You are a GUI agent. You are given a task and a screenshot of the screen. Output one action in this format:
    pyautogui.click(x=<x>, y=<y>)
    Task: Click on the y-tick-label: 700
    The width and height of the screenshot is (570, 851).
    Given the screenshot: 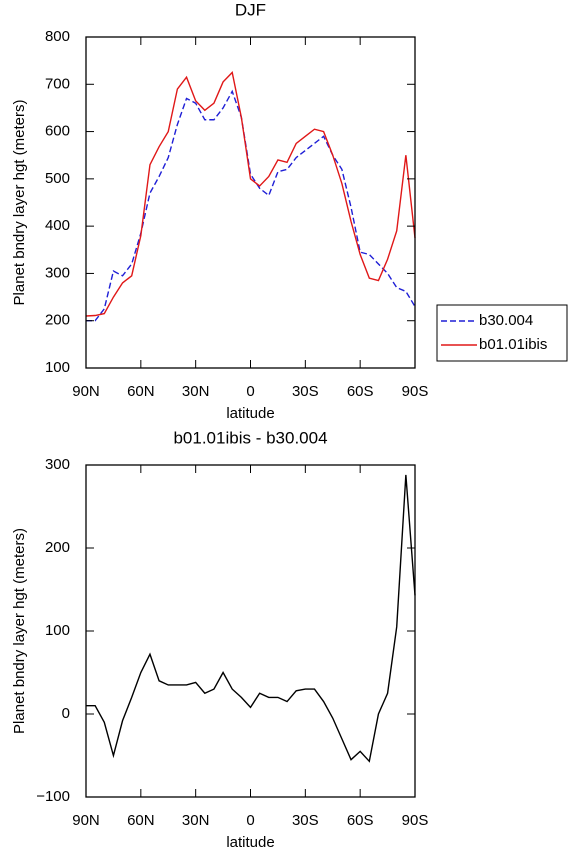 What is the action you would take?
    pyautogui.click(x=57, y=83)
    